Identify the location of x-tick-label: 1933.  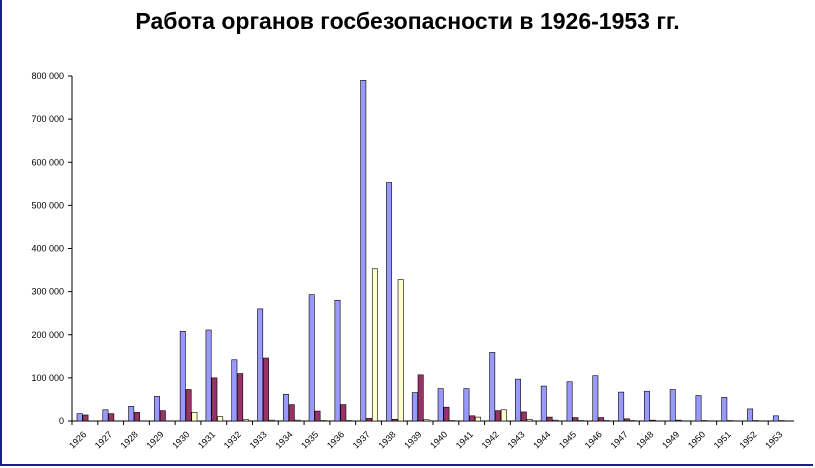
(258, 439).